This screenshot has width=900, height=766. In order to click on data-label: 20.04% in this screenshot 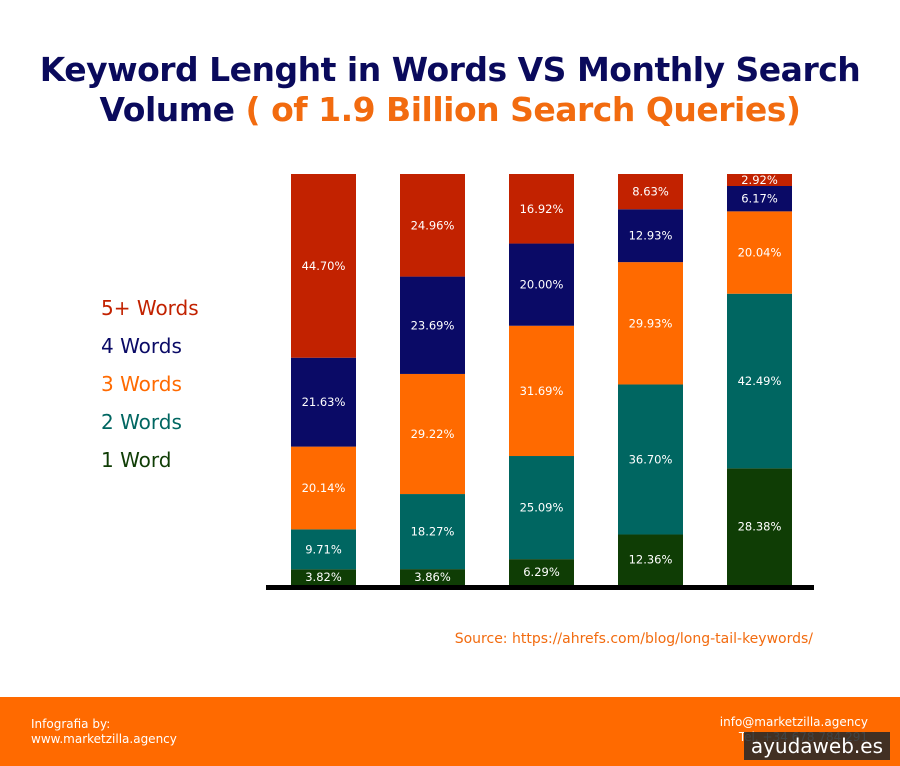, I will do `click(760, 253)`.